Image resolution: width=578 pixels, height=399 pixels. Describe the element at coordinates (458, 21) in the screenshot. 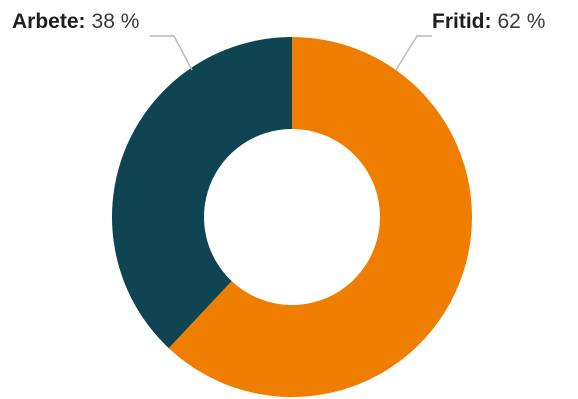

I see `slice-name-fritid: Fritid` at that location.